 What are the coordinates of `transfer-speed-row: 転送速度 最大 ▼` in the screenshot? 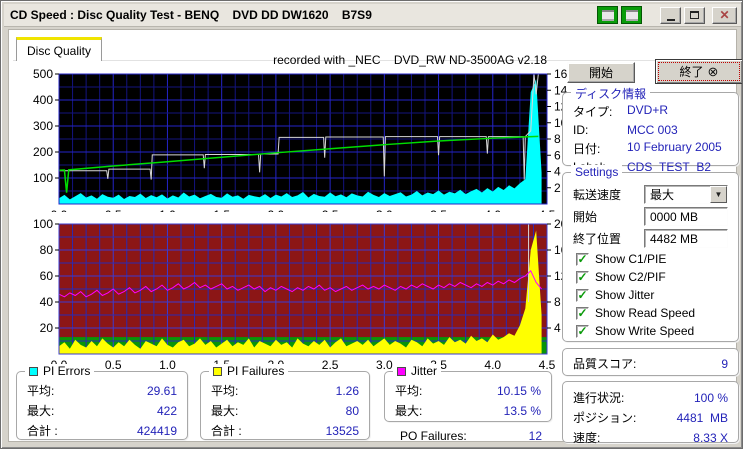 It's located at (650, 194).